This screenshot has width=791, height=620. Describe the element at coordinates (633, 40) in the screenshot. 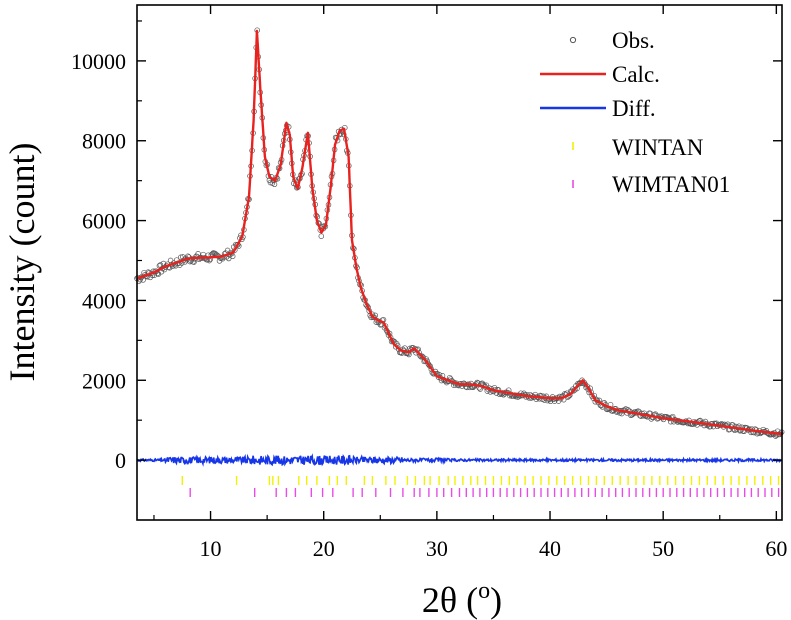

I see `legend-obs-label: Obs.` at that location.